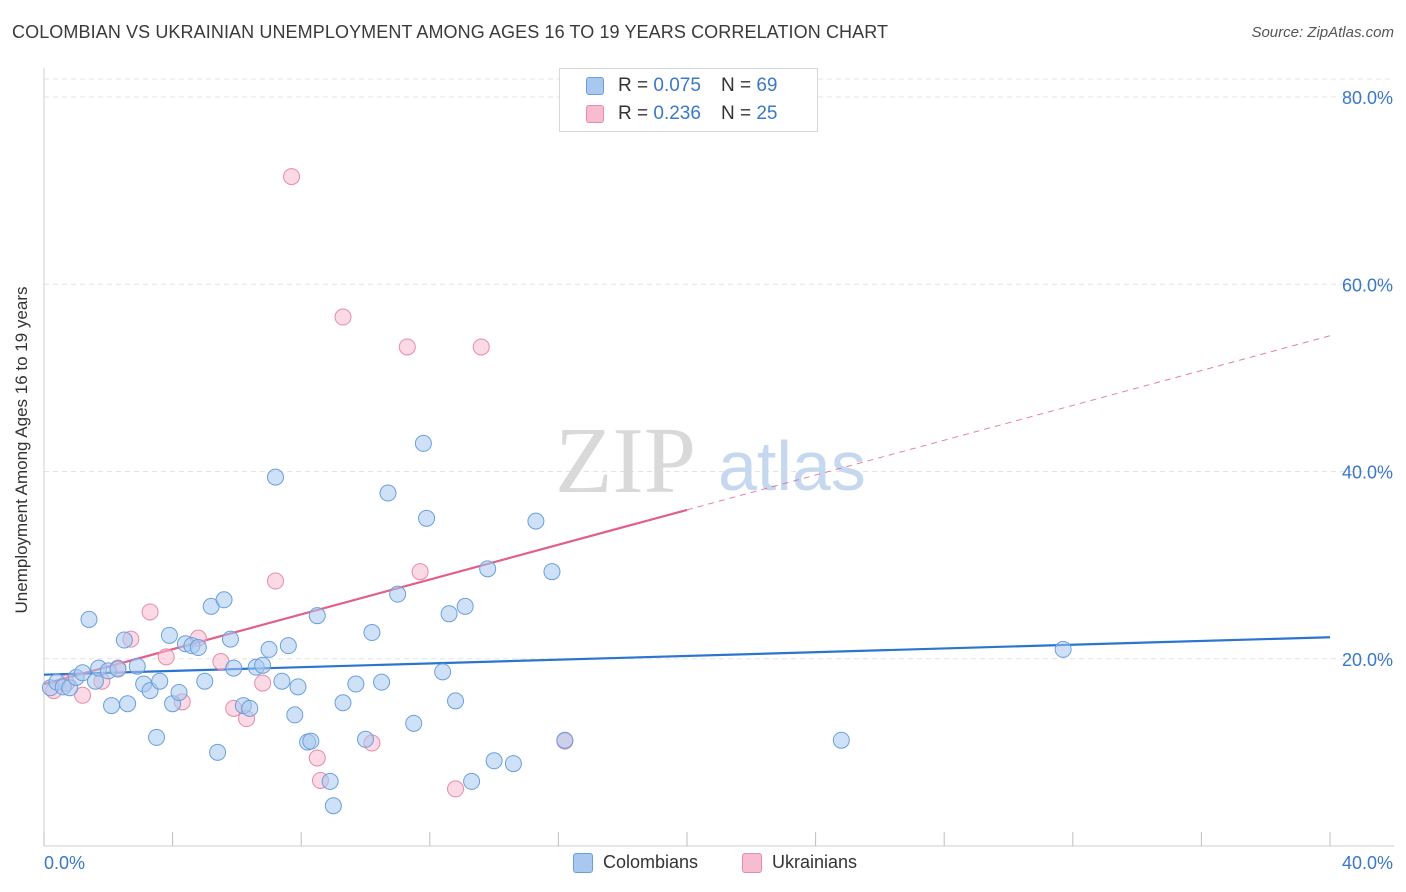 Image resolution: width=1406 pixels, height=892 pixels. I want to click on legend-n-value: 25, so click(767, 113).